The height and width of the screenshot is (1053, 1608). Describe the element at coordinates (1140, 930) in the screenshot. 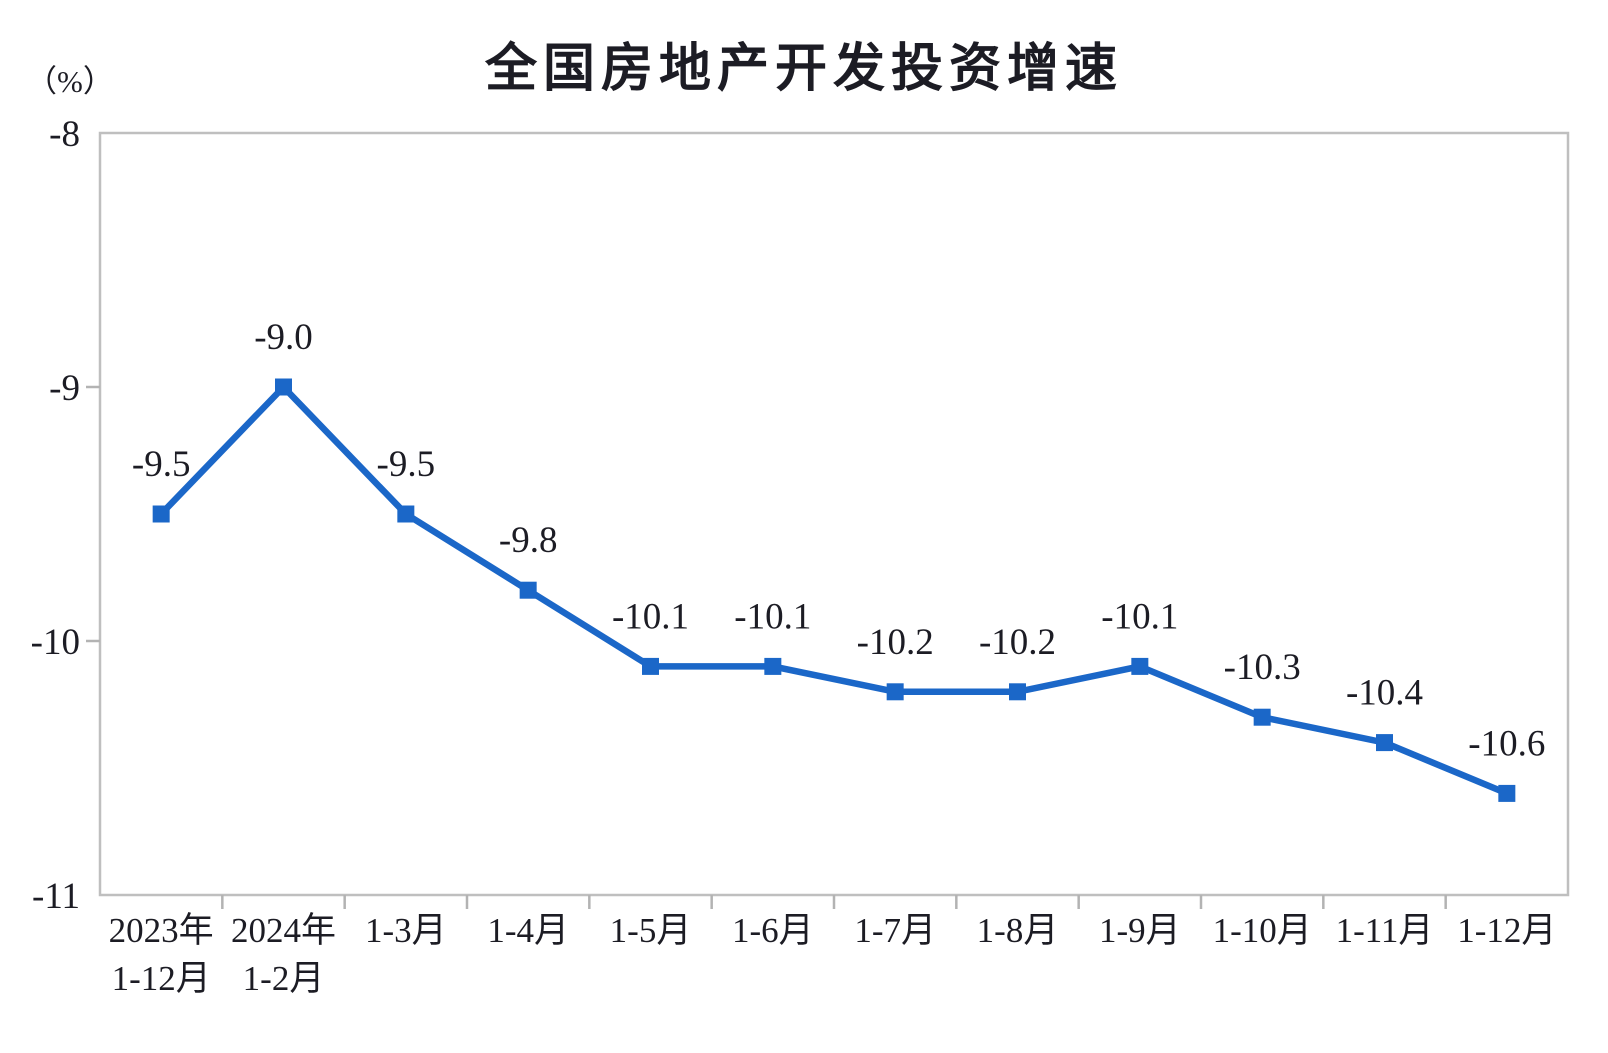

I see `x-axis-category-label: 1-9月` at that location.